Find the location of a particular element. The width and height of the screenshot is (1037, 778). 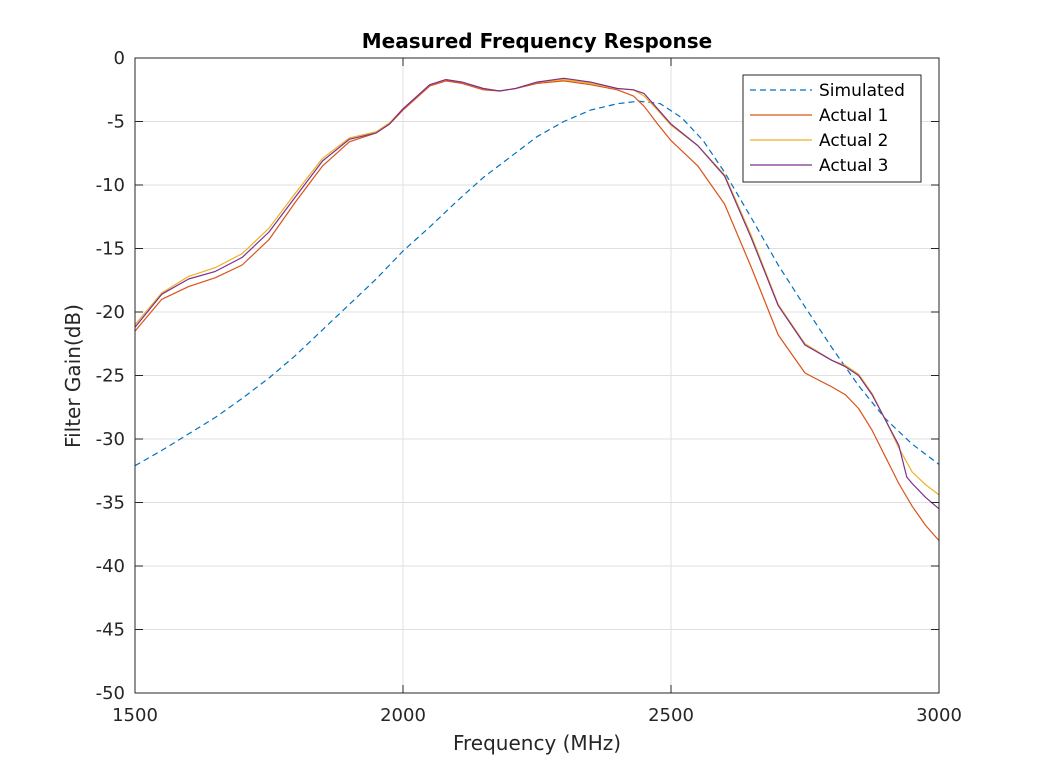

chart-title: Measured Frequency Response is located at coordinates (537, 41).